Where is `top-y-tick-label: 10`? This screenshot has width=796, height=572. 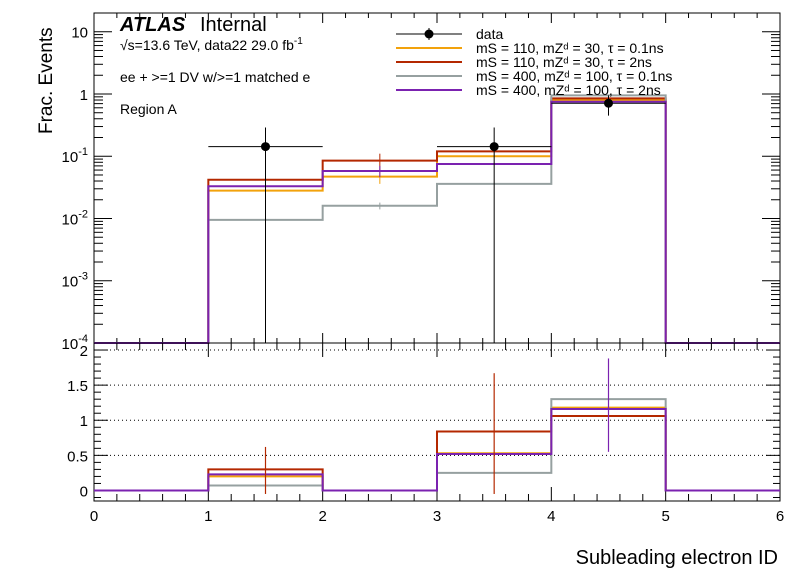 top-y-tick-label: 10 is located at coordinates (79, 33).